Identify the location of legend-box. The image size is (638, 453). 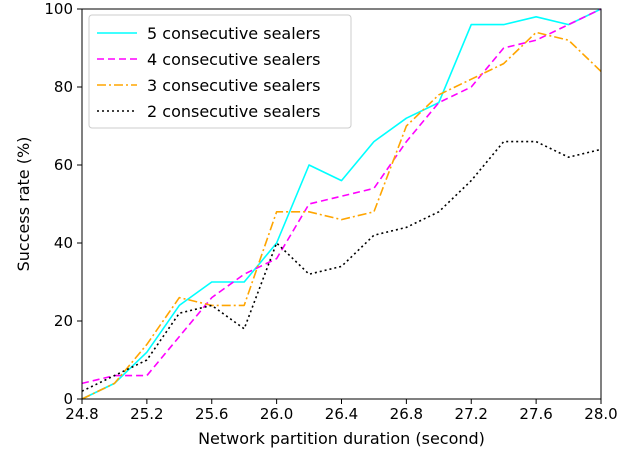
(220, 71).